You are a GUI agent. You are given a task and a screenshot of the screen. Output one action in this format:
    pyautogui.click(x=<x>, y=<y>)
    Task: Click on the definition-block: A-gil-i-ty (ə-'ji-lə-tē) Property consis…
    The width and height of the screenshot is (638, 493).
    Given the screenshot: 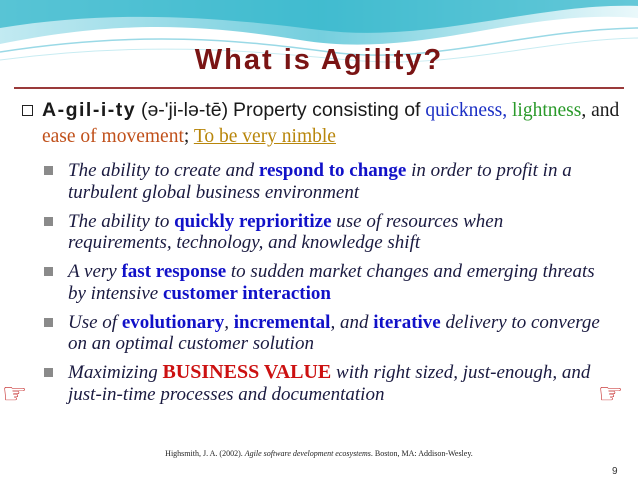 What is the action you would take?
    pyautogui.click(x=322, y=123)
    